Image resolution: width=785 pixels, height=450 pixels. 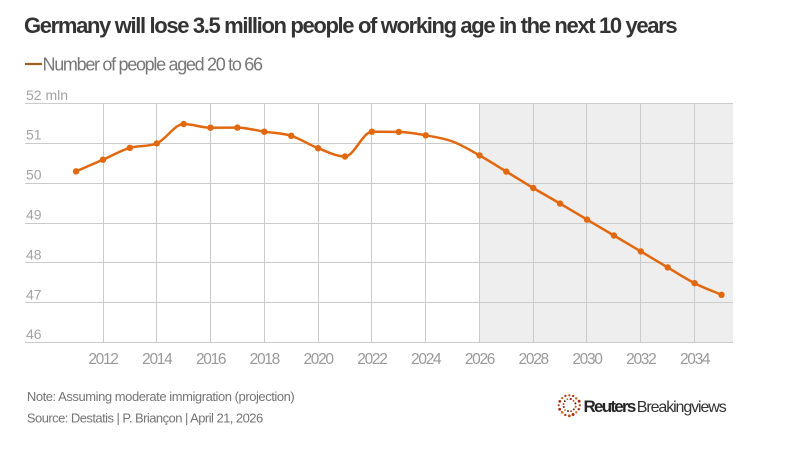 I want to click on svg-text: 2028, so click(x=534, y=359).